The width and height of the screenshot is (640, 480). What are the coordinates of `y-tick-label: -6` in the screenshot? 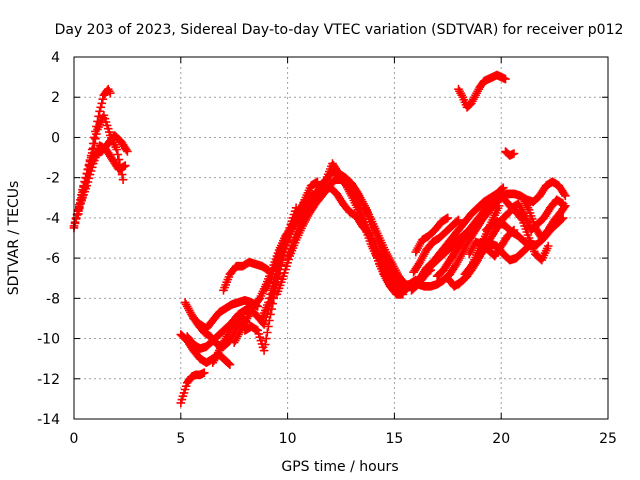 It's located at (53, 259).